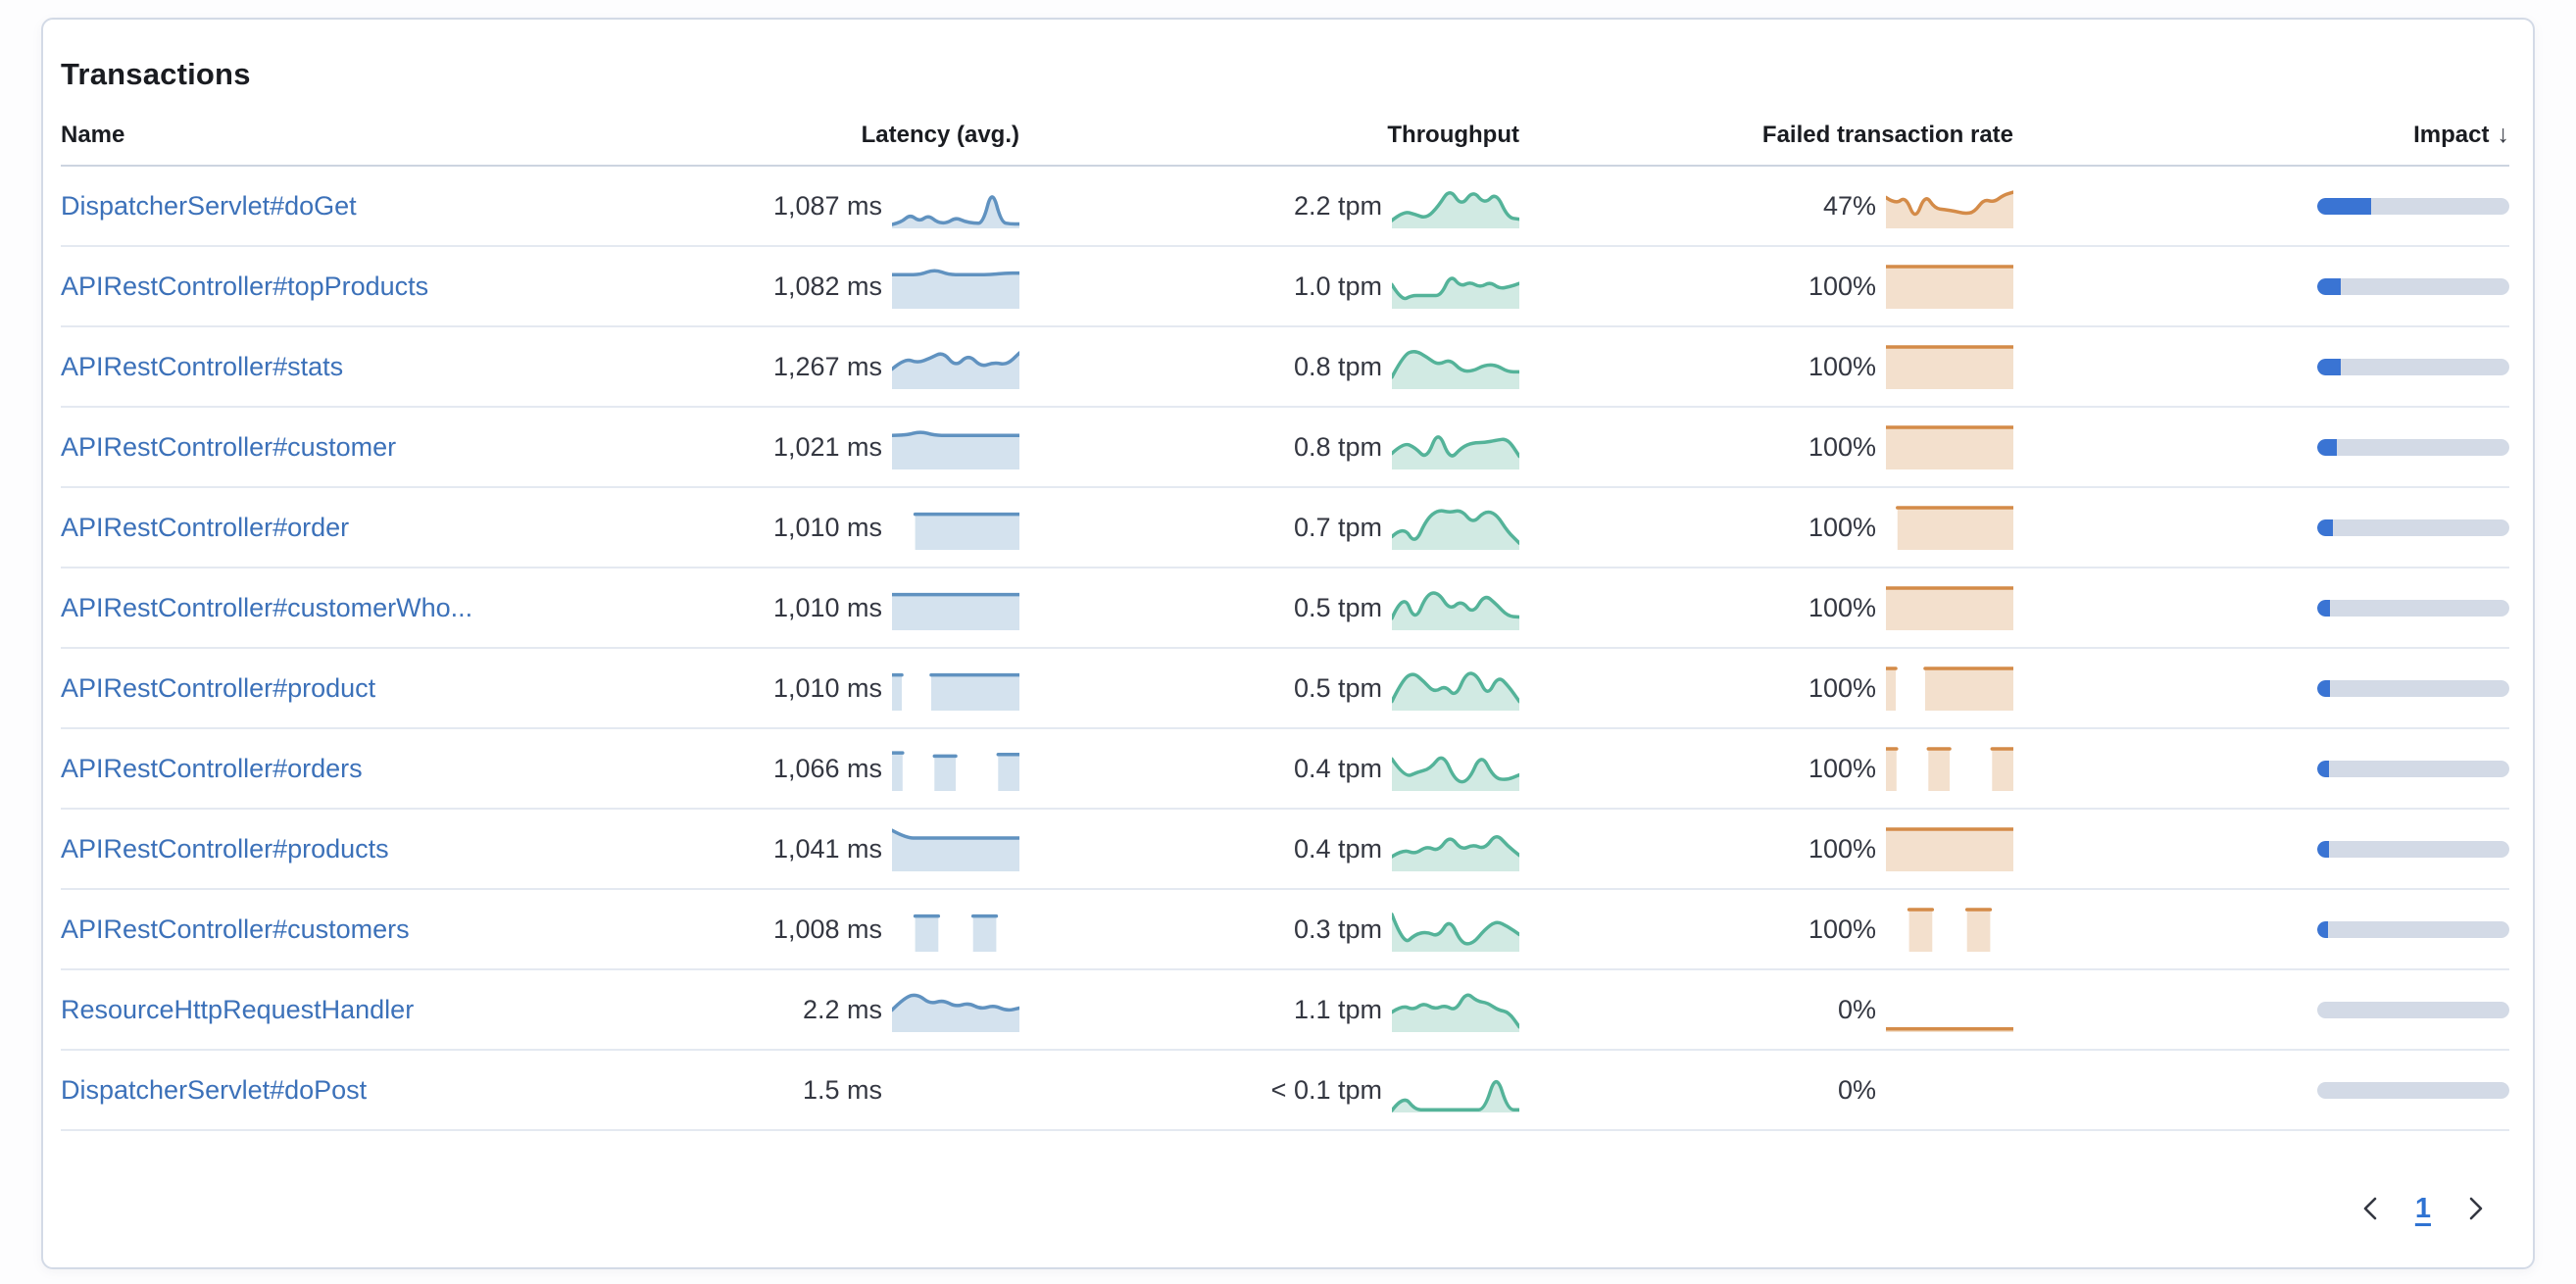 Image resolution: width=2576 pixels, height=1284 pixels. What do you see at coordinates (364, 367) in the screenshot?
I see `name-cell: APIRestController#stats` at bounding box center [364, 367].